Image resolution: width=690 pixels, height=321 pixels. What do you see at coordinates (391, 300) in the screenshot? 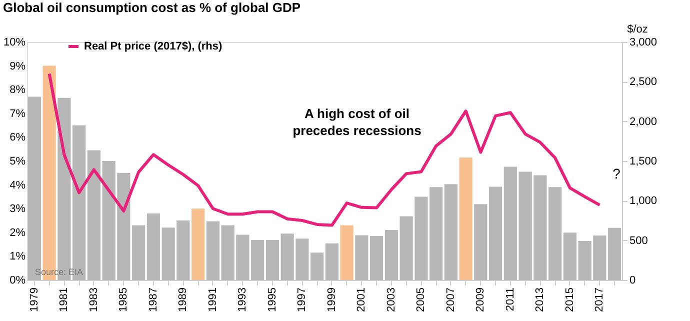
I see `x-tick-label: 2003` at bounding box center [391, 300].